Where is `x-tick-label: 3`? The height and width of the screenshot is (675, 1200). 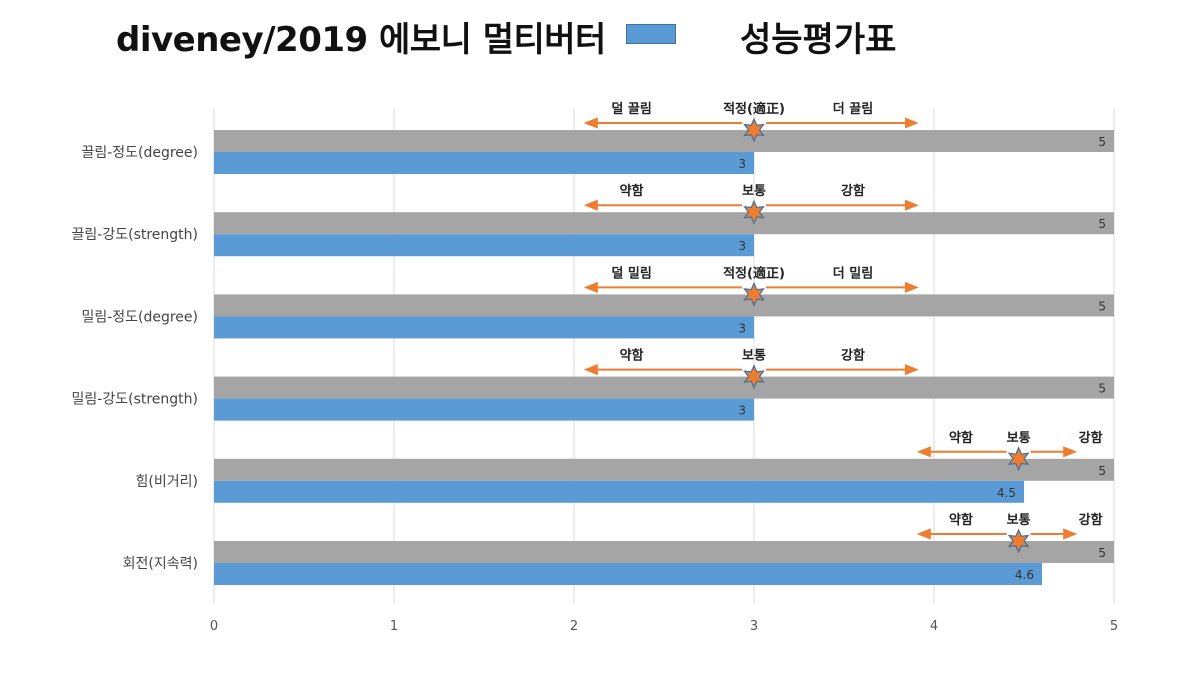 x-tick-label: 3 is located at coordinates (754, 626).